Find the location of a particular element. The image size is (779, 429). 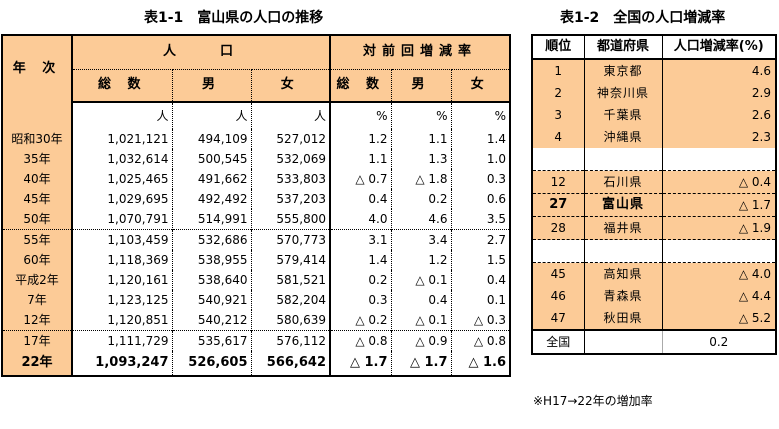

rate-male-cell: 1.3 is located at coordinates (421, 159).